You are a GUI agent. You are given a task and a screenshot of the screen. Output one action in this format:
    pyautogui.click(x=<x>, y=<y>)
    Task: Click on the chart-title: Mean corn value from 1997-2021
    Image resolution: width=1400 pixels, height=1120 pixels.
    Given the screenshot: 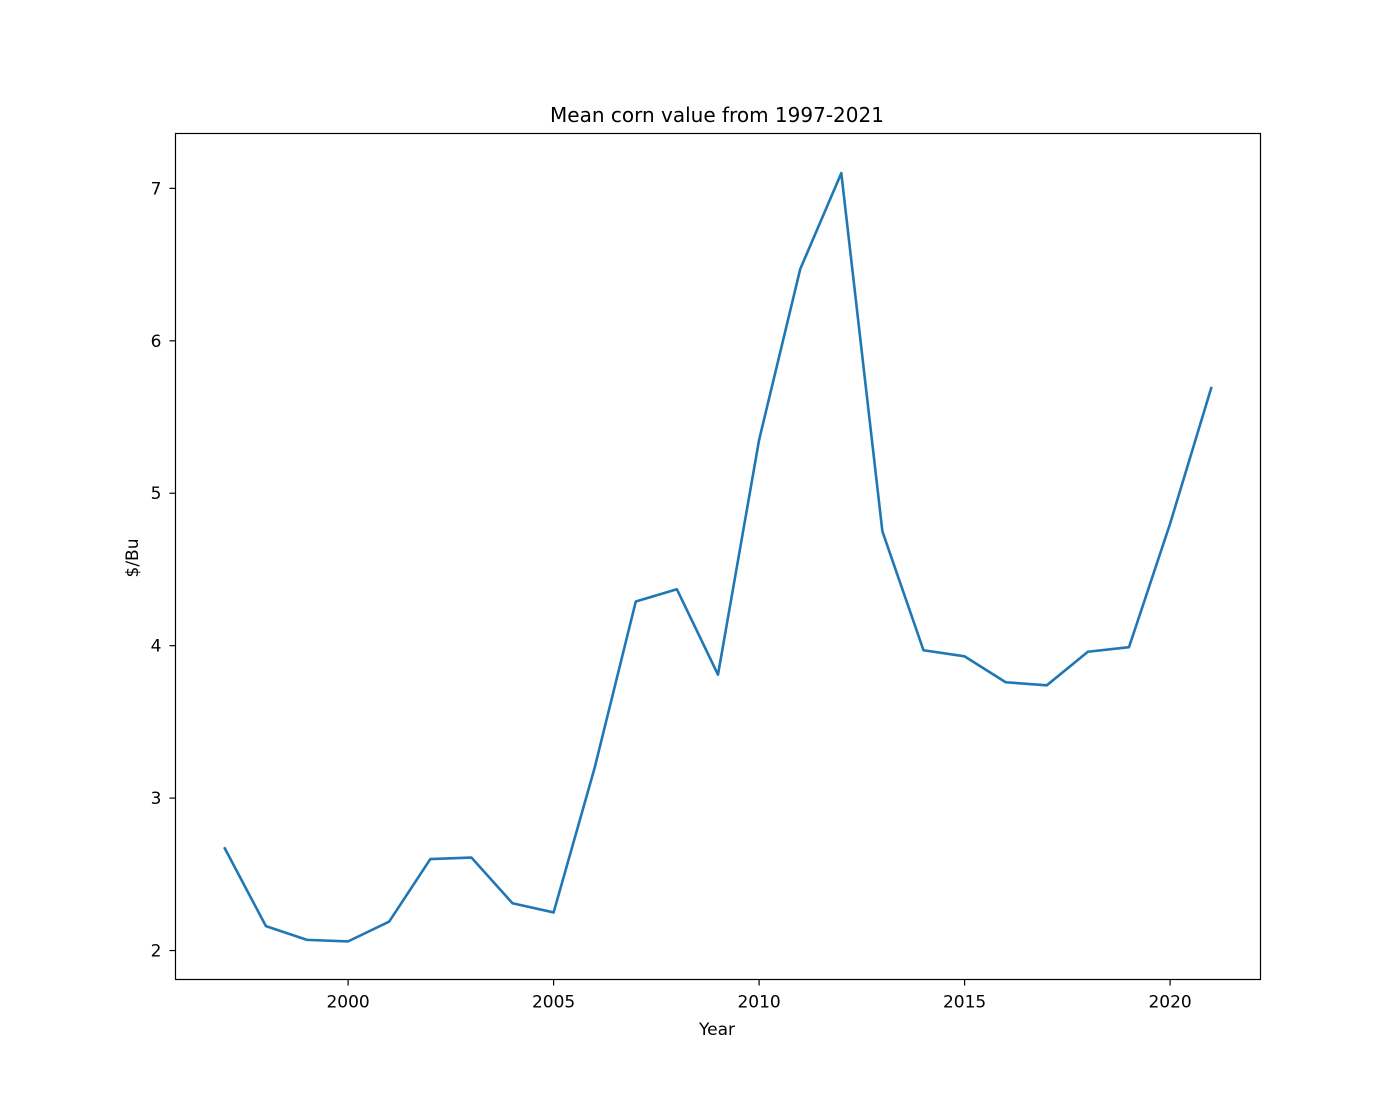 What is the action you would take?
    pyautogui.click(x=717, y=115)
    